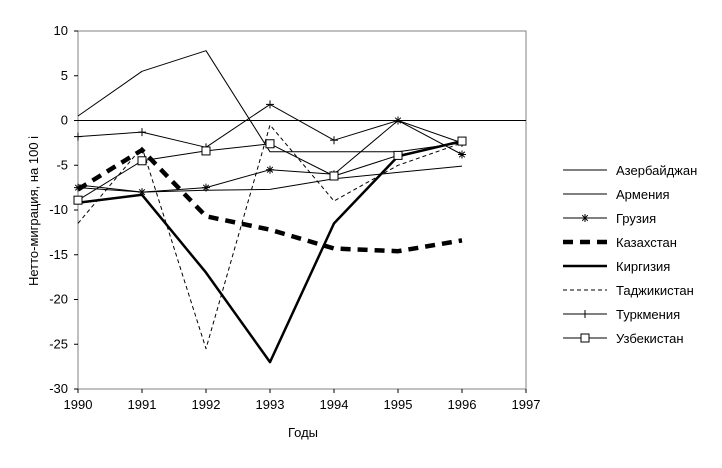  What do you see at coordinates (58, 209) in the screenshot?
I see `y-tick-label: -10` at bounding box center [58, 209].